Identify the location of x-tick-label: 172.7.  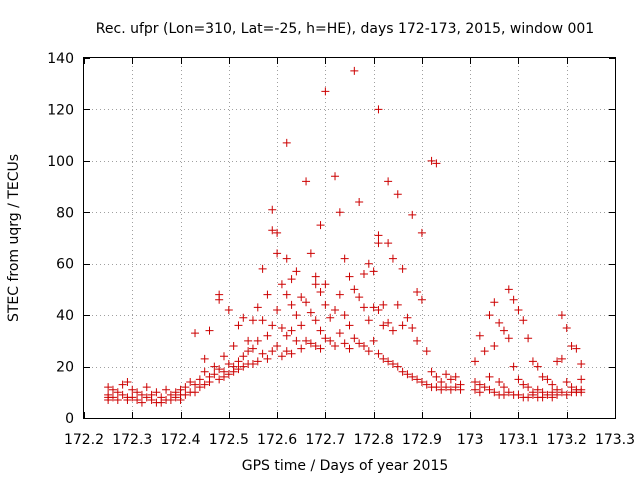
(325, 440).